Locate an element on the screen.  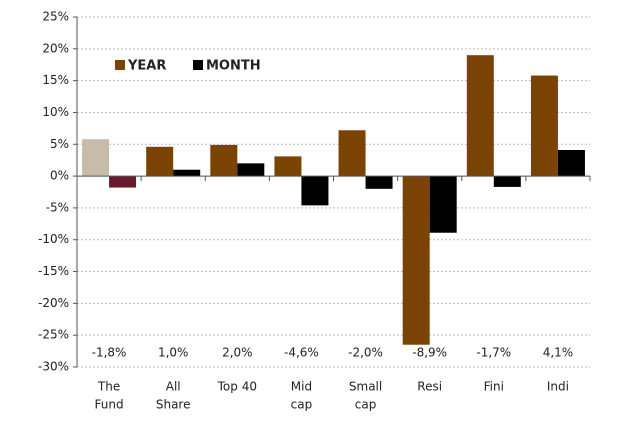
x-tick-label: All is located at coordinates (173, 387).